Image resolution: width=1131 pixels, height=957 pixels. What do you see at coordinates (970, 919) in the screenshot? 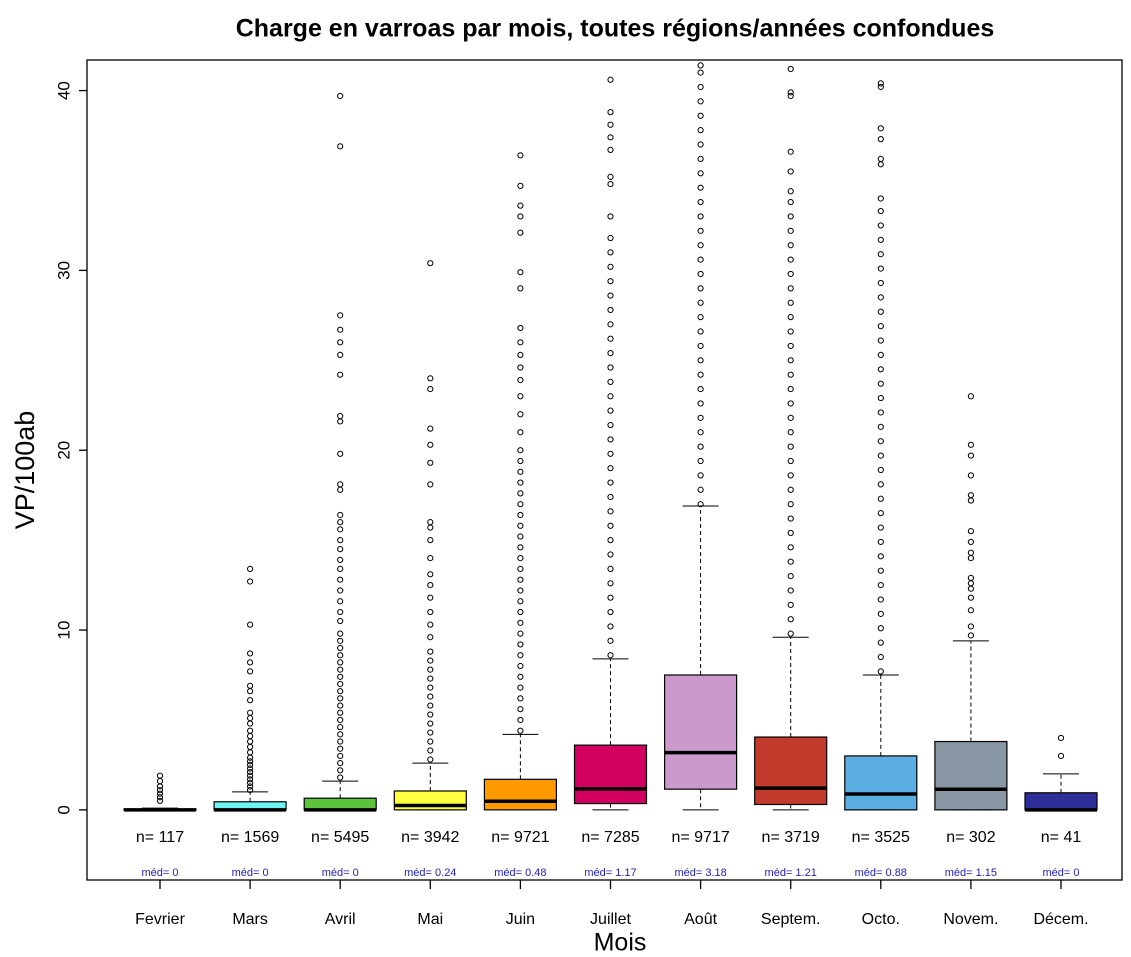
I see `x-tick-label: Novem.` at bounding box center [970, 919].